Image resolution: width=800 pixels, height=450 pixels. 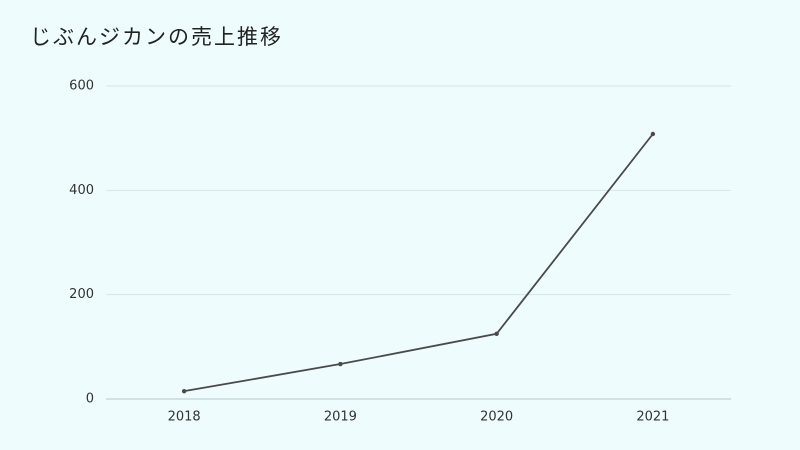 What do you see at coordinates (496, 417) in the screenshot?
I see `x-tick-label: 2020` at bounding box center [496, 417].